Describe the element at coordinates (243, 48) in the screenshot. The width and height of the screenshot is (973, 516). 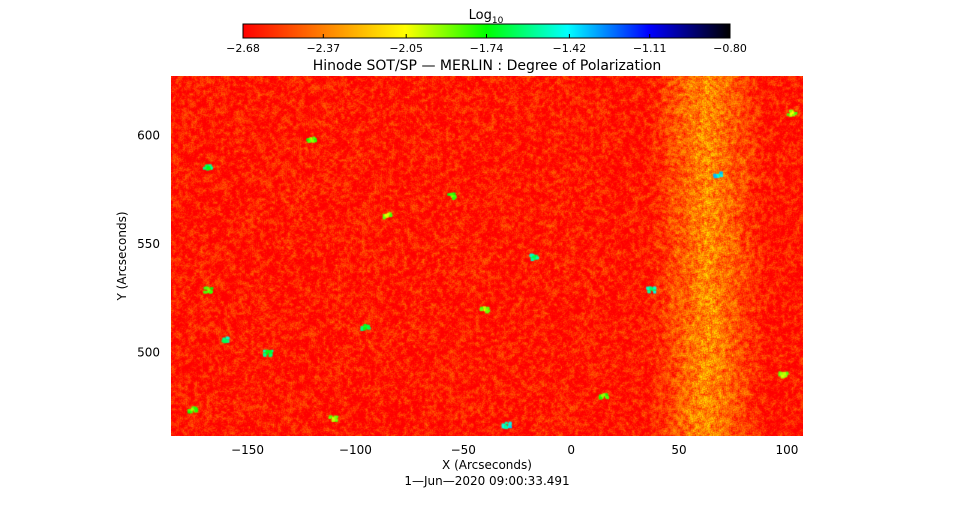
I see `colorbar-tick-label: −2.68` at that location.